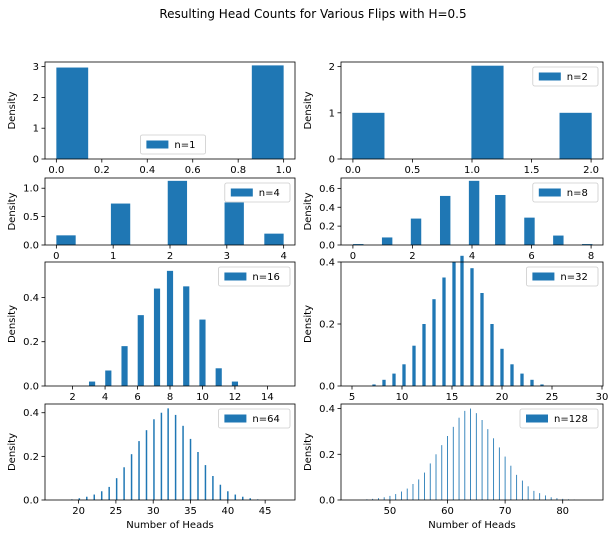  What do you see at coordinates (36, 67) in the screenshot?
I see `y-tick-label: 3` at bounding box center [36, 67].